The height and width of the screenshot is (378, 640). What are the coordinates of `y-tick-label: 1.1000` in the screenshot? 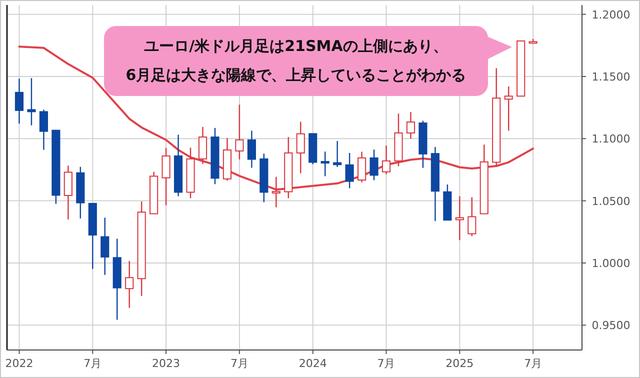 It's located at (611, 139).